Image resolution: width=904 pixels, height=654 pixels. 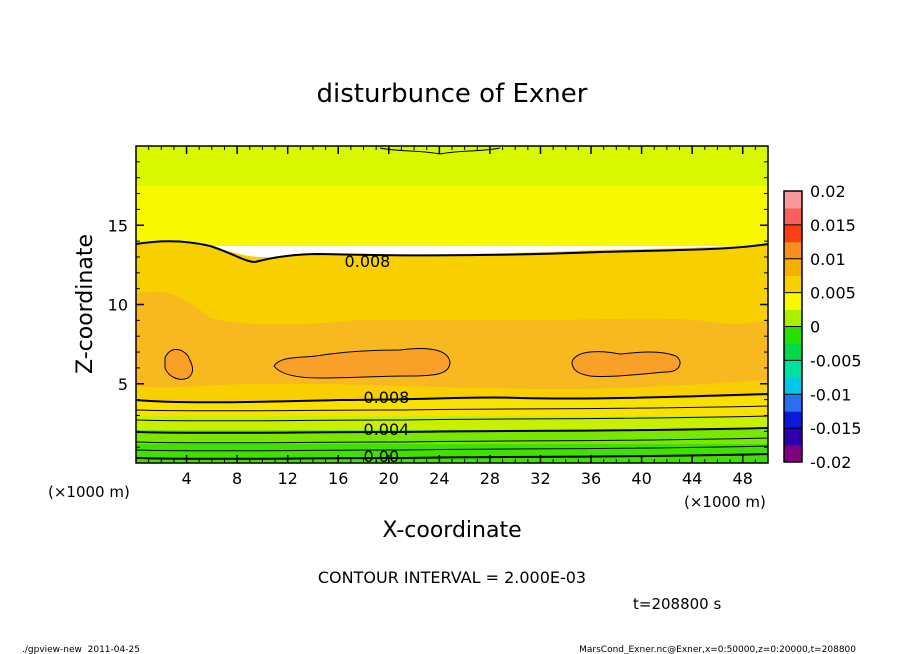 What do you see at coordinates (833, 293) in the screenshot?
I see `colorbar-tick-label: 0.005` at bounding box center [833, 293].